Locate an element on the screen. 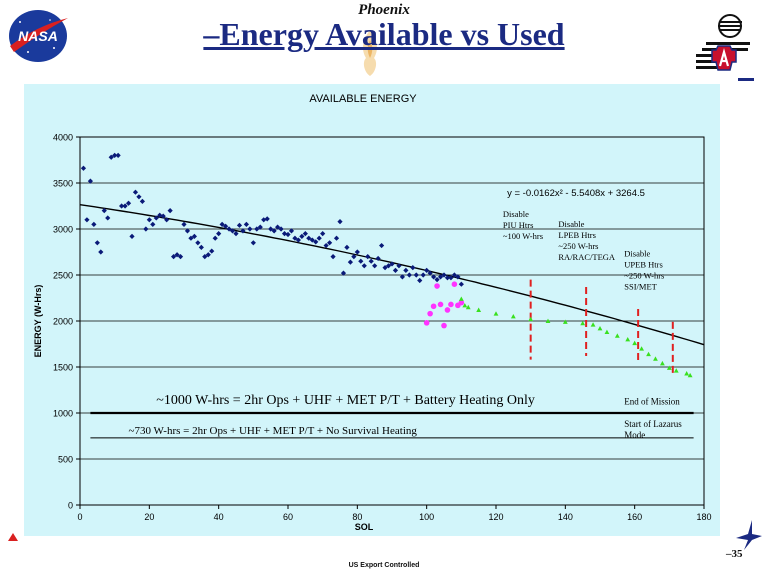 The image size is (768, 574). mission-name: Phoenix is located at coordinates (384, 10).